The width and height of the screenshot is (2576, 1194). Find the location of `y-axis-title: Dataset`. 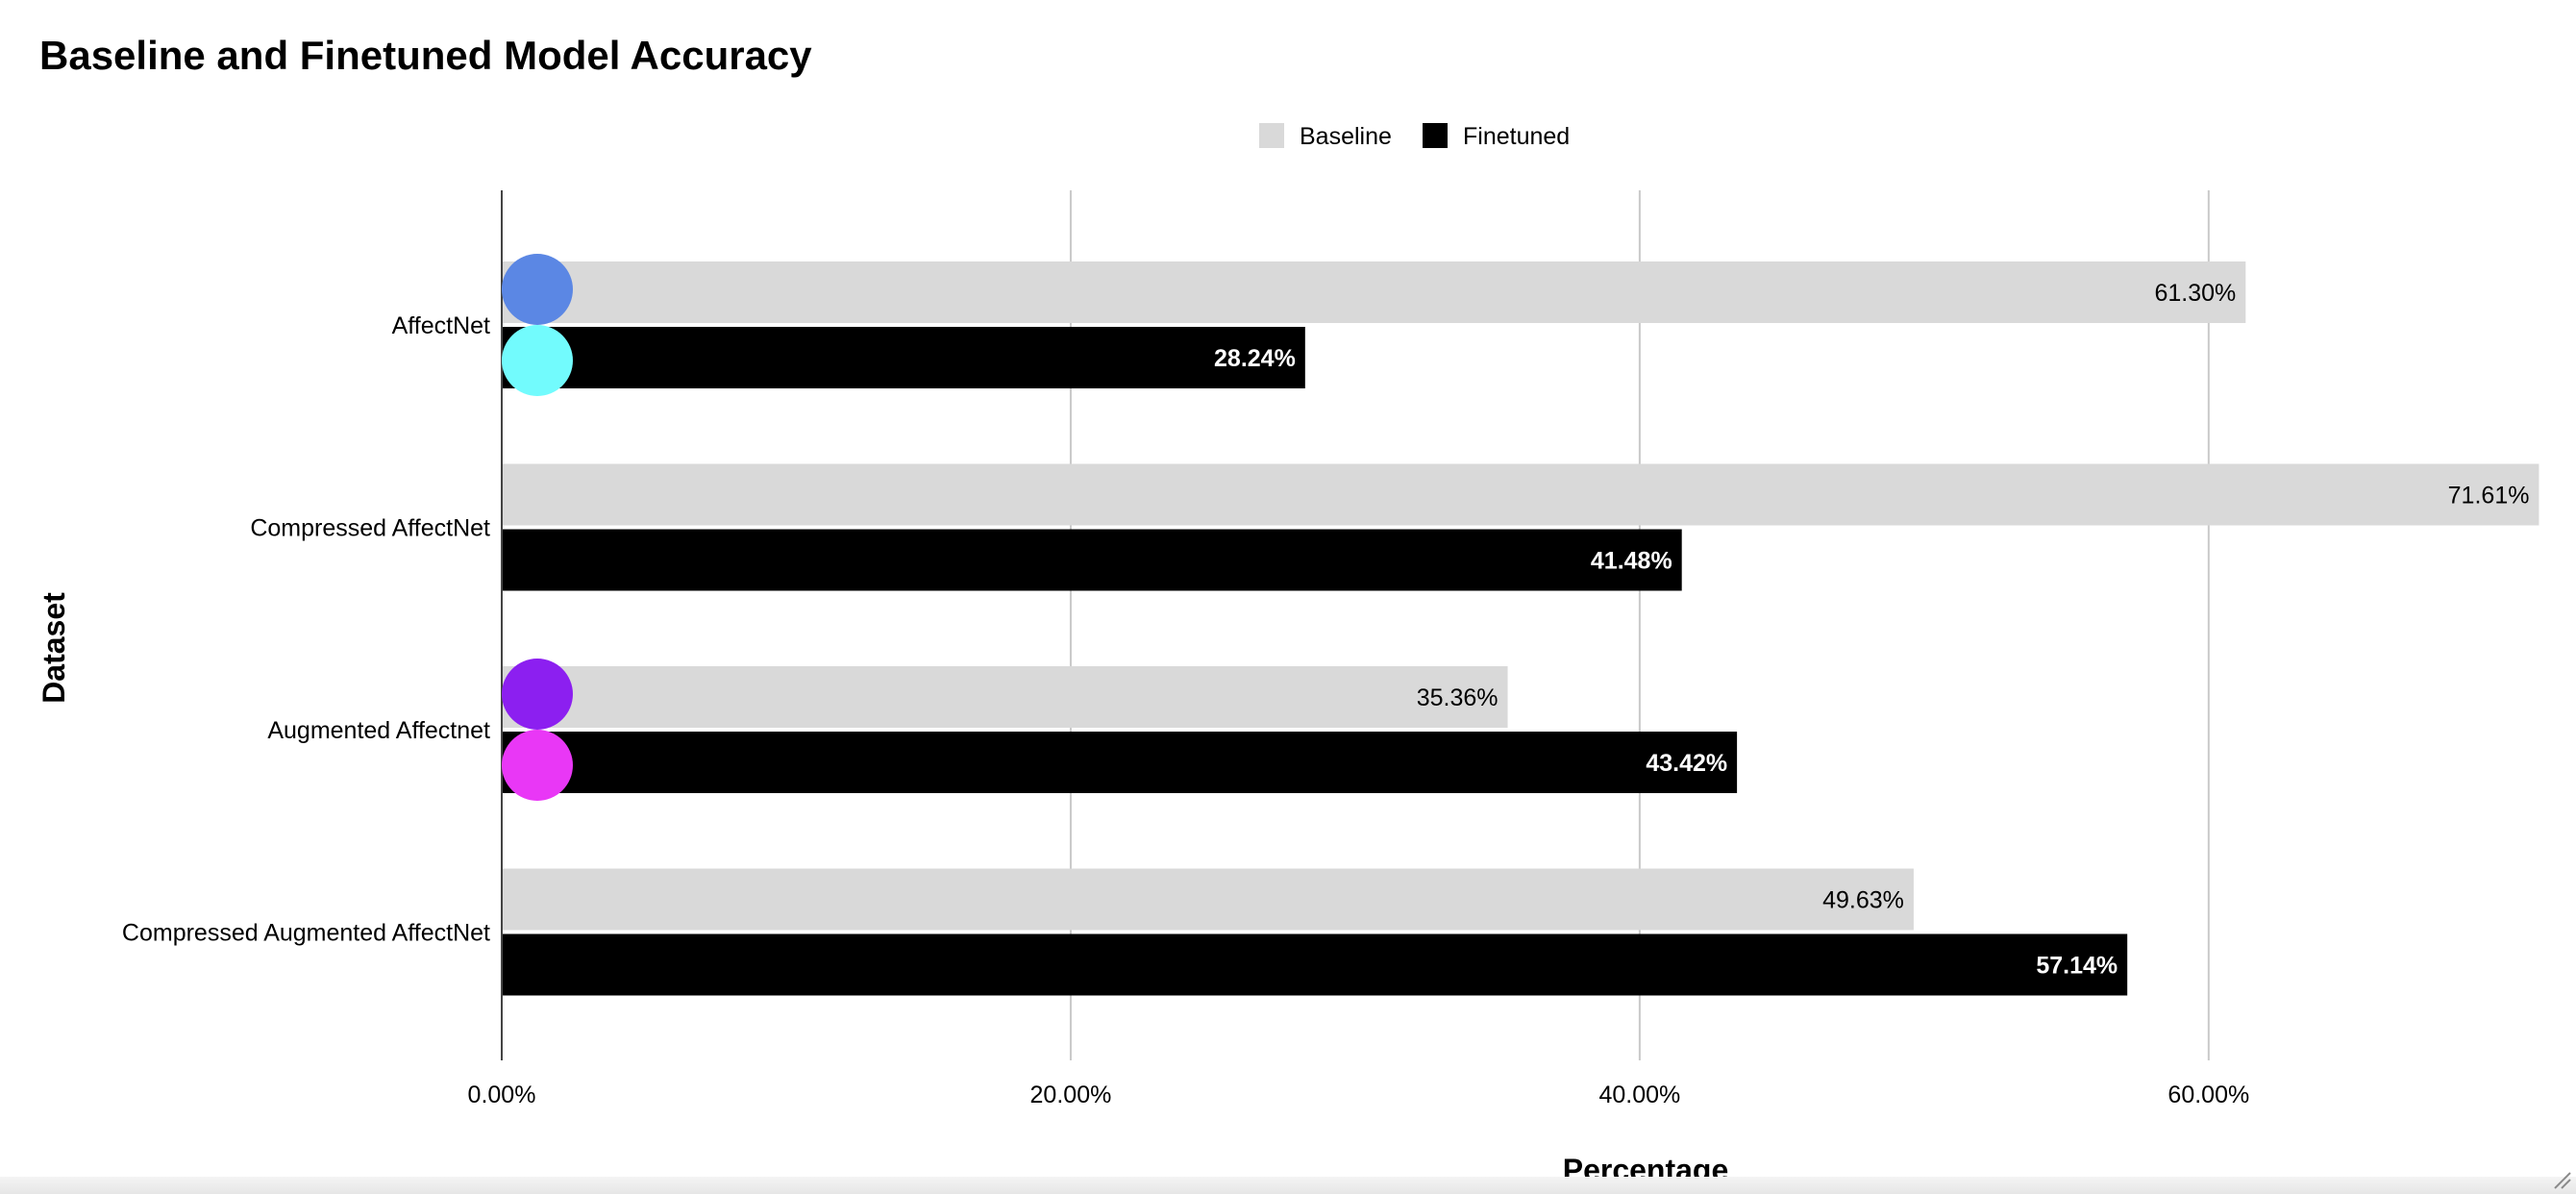

y-axis-title: Dataset is located at coordinates (54, 648).